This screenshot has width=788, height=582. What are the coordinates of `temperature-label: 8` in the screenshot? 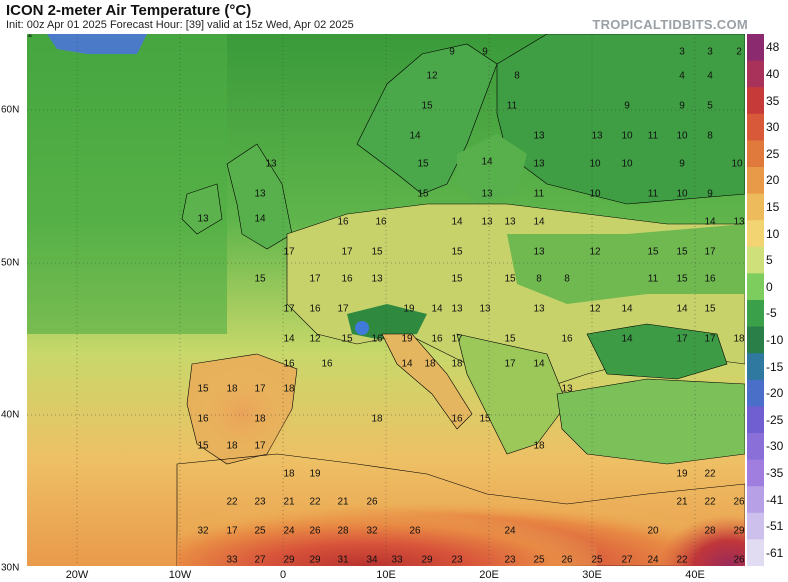 It's located at (710, 136).